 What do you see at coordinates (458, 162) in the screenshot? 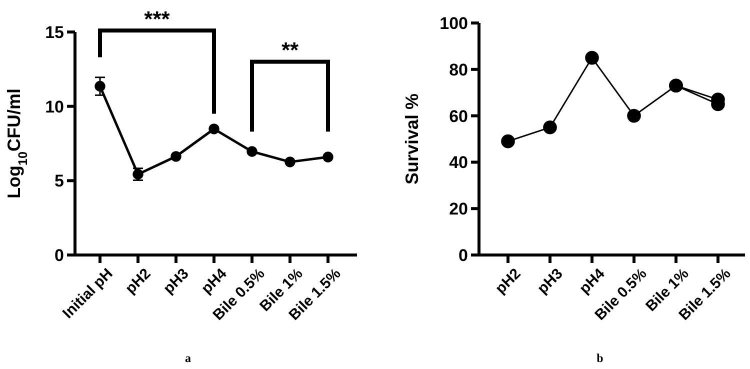
I see `y-tick-label: 40` at bounding box center [458, 162].